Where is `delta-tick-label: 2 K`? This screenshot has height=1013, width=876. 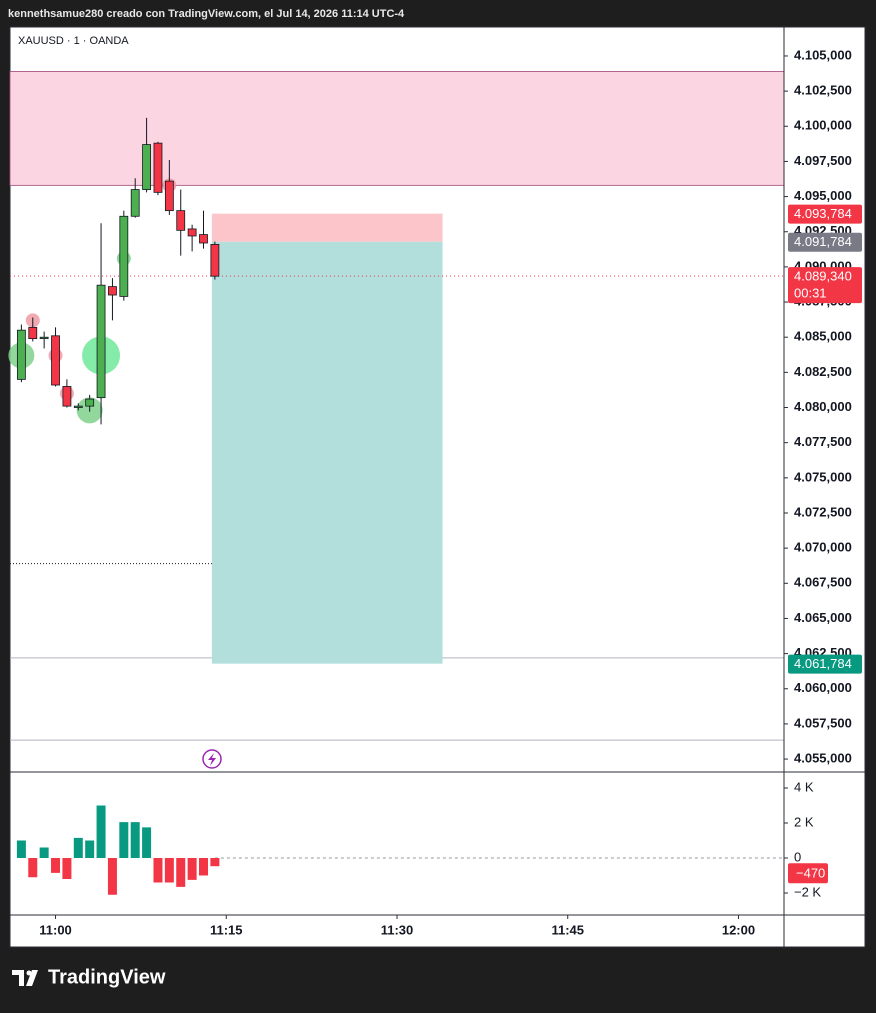
delta-tick-label: 2 K is located at coordinates (804, 821).